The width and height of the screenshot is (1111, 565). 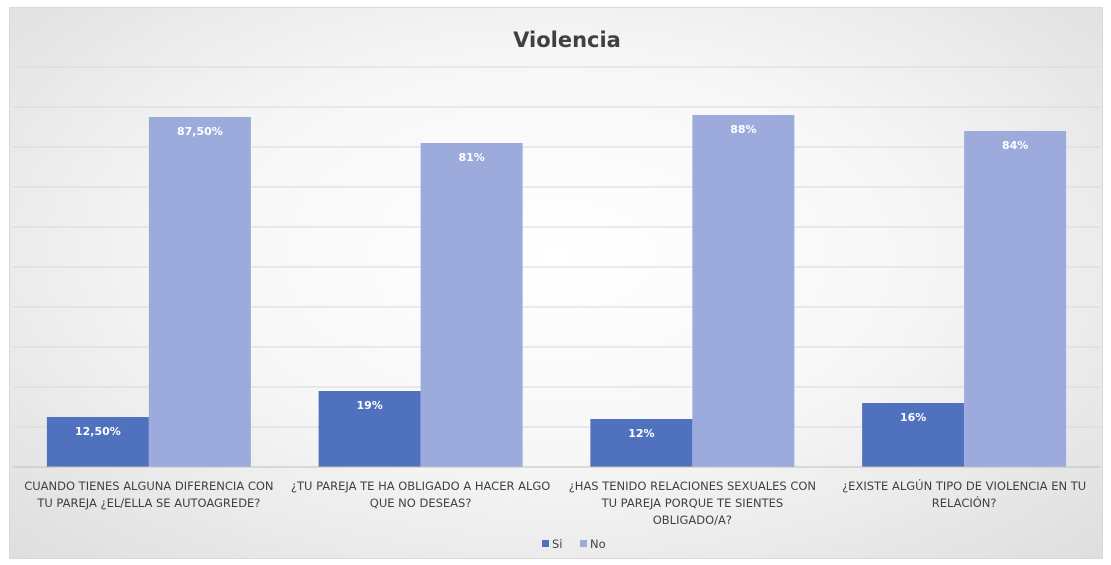 I want to click on data-label-si-0: 12,50%, so click(x=98, y=431).